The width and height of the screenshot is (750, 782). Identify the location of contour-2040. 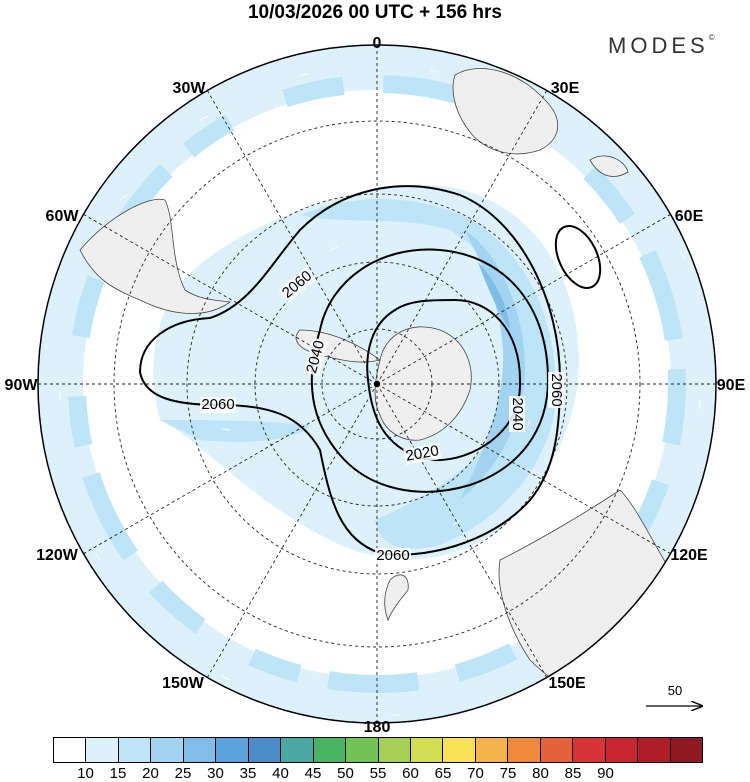
(430, 370).